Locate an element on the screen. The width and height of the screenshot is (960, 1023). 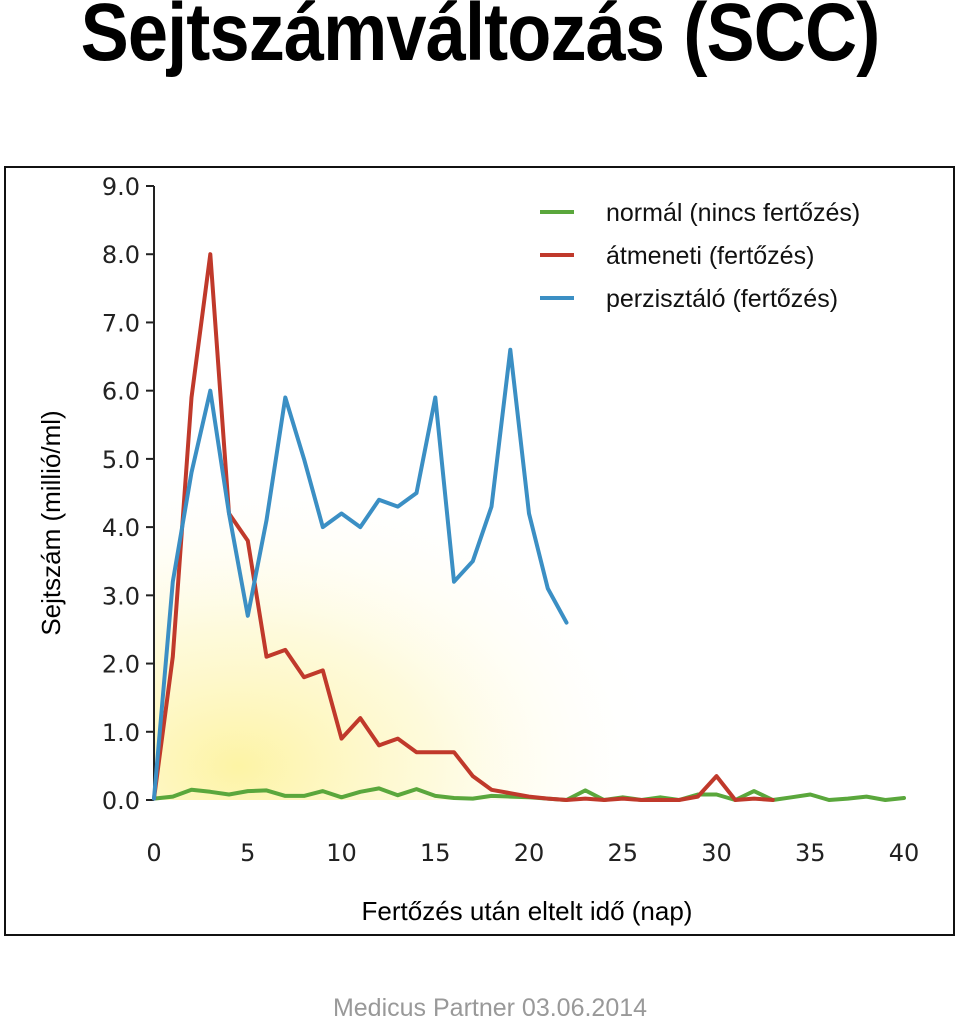
x-tick-label: 40 is located at coordinates (904, 853).